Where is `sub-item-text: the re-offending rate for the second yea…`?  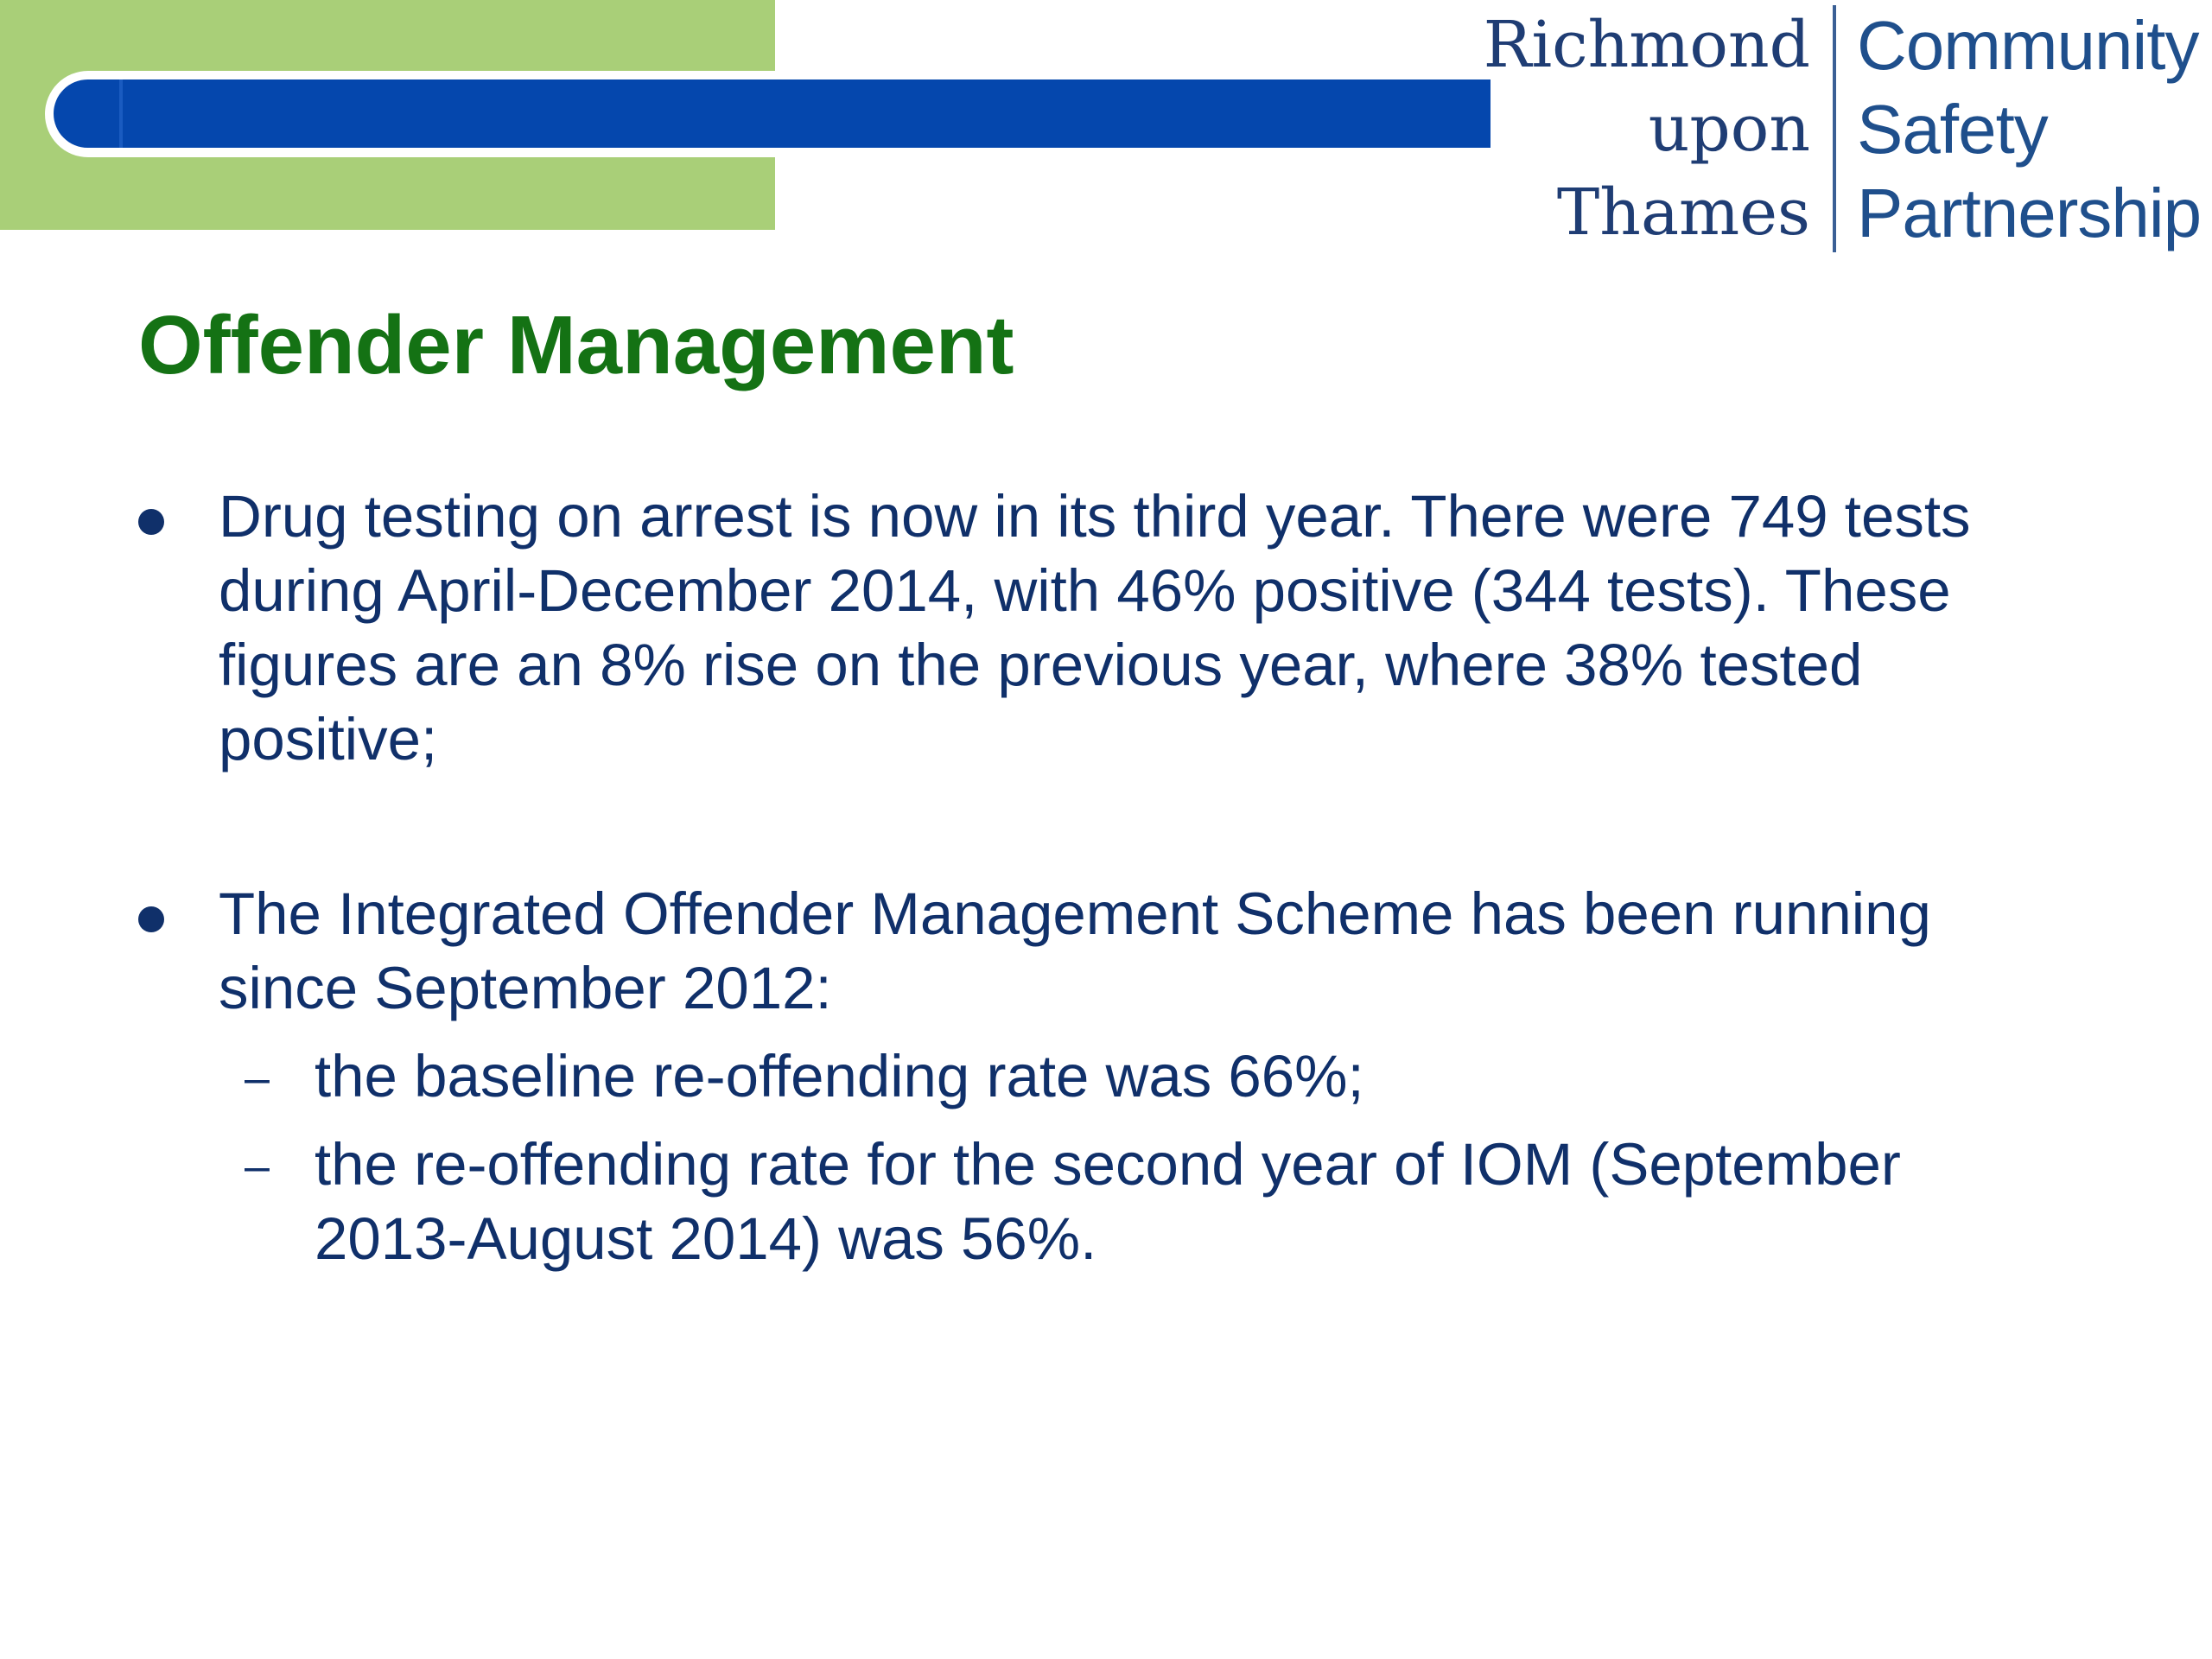 sub-item-text: the re-offending rate for the second yea… is located at coordinates (1108, 1201).